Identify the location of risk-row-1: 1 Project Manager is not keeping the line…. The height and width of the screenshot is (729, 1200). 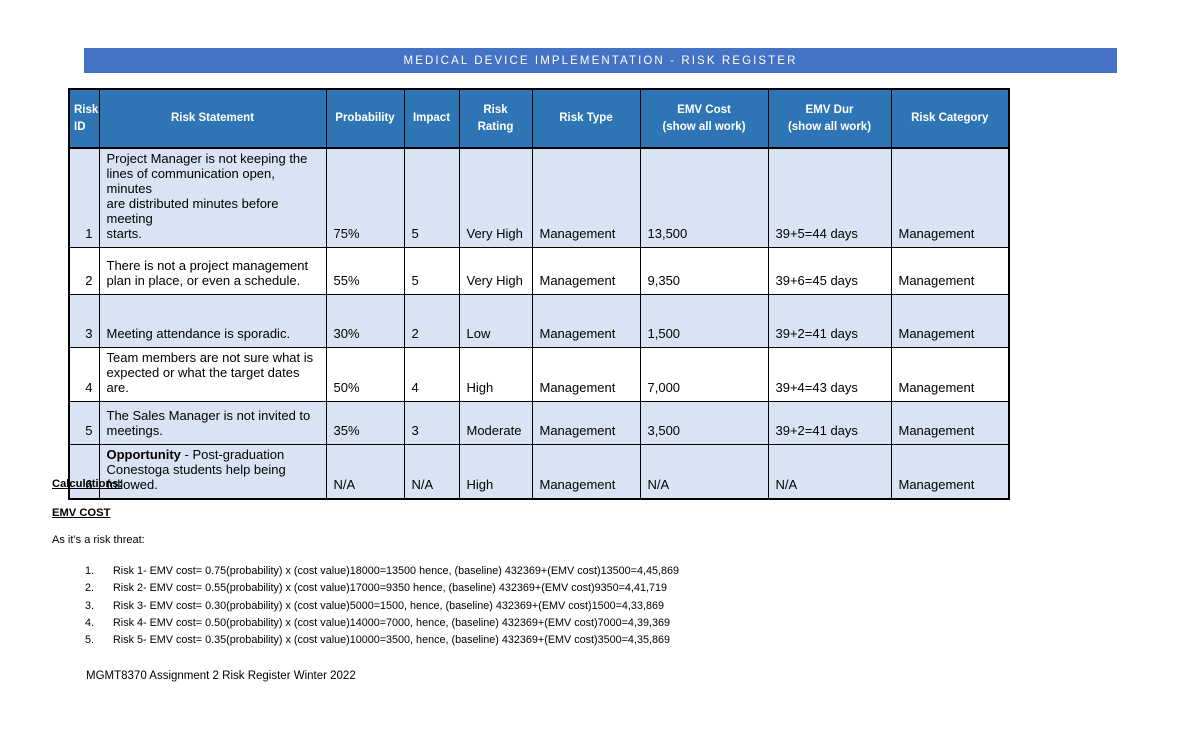
(539, 197).